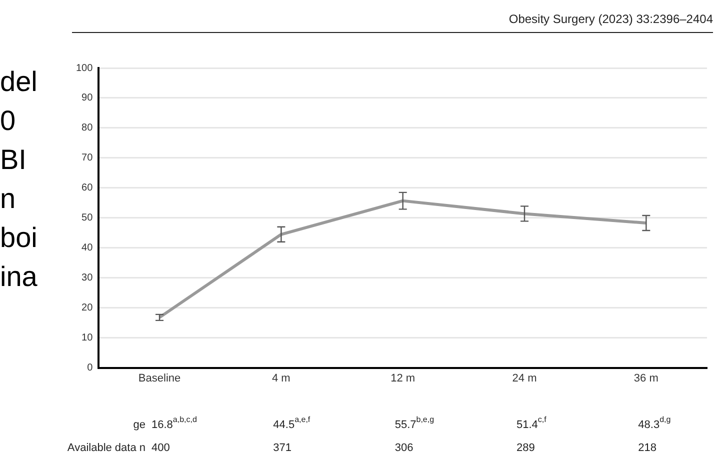 This screenshot has height=475, width=717. Describe the element at coordinates (88, 128) in the screenshot. I see `y-tick-label: 80` at that location.